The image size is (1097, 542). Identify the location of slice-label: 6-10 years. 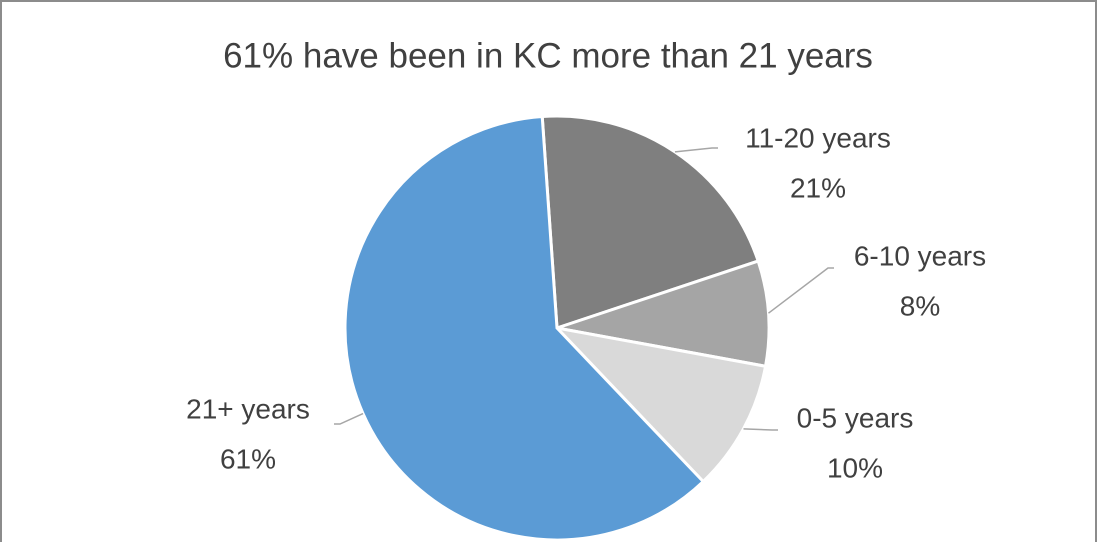
(920, 255).